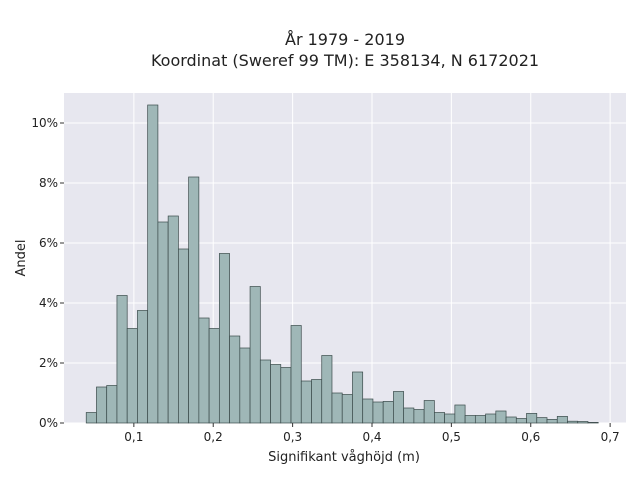 The image size is (640, 480). I want to click on y-tick-label: 2%, so click(48, 363).